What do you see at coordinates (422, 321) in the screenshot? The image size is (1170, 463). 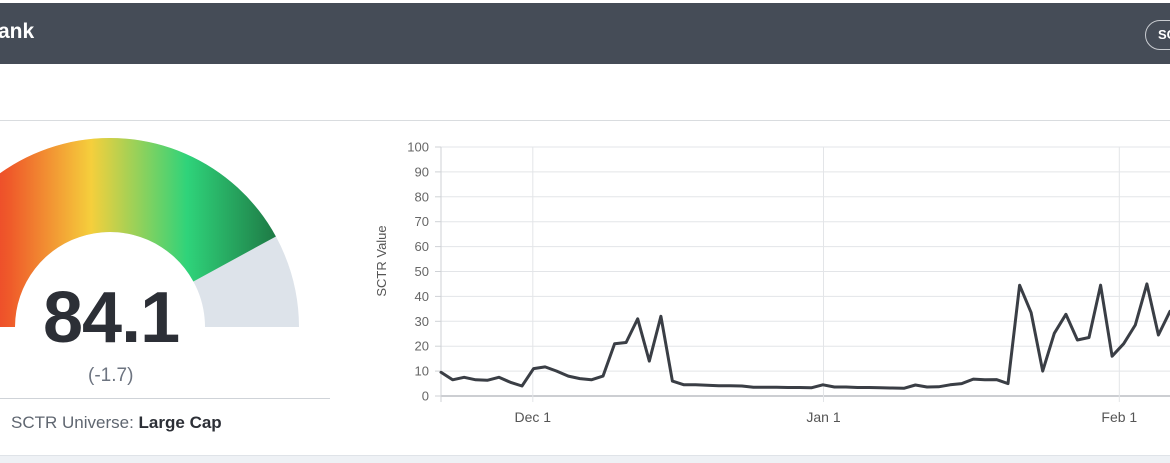 I see `y-tick-label: 30` at bounding box center [422, 321].